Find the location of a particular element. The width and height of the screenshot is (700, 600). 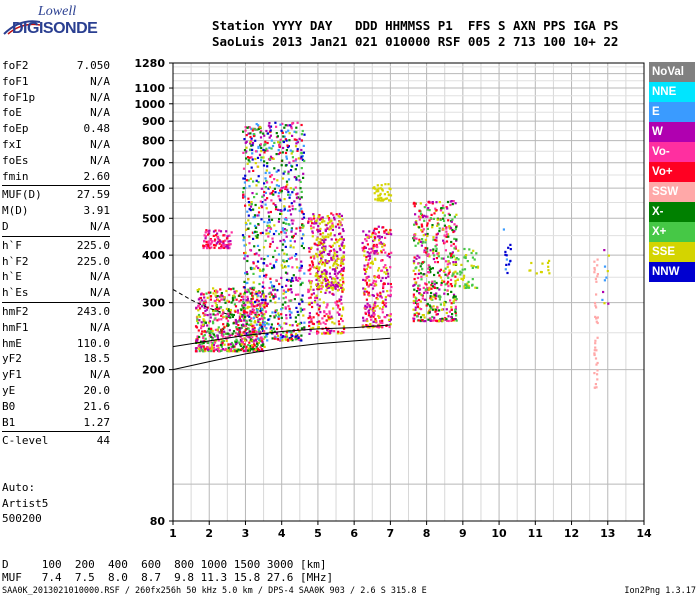

y-tick-label: 1280 is located at coordinates (149, 63).